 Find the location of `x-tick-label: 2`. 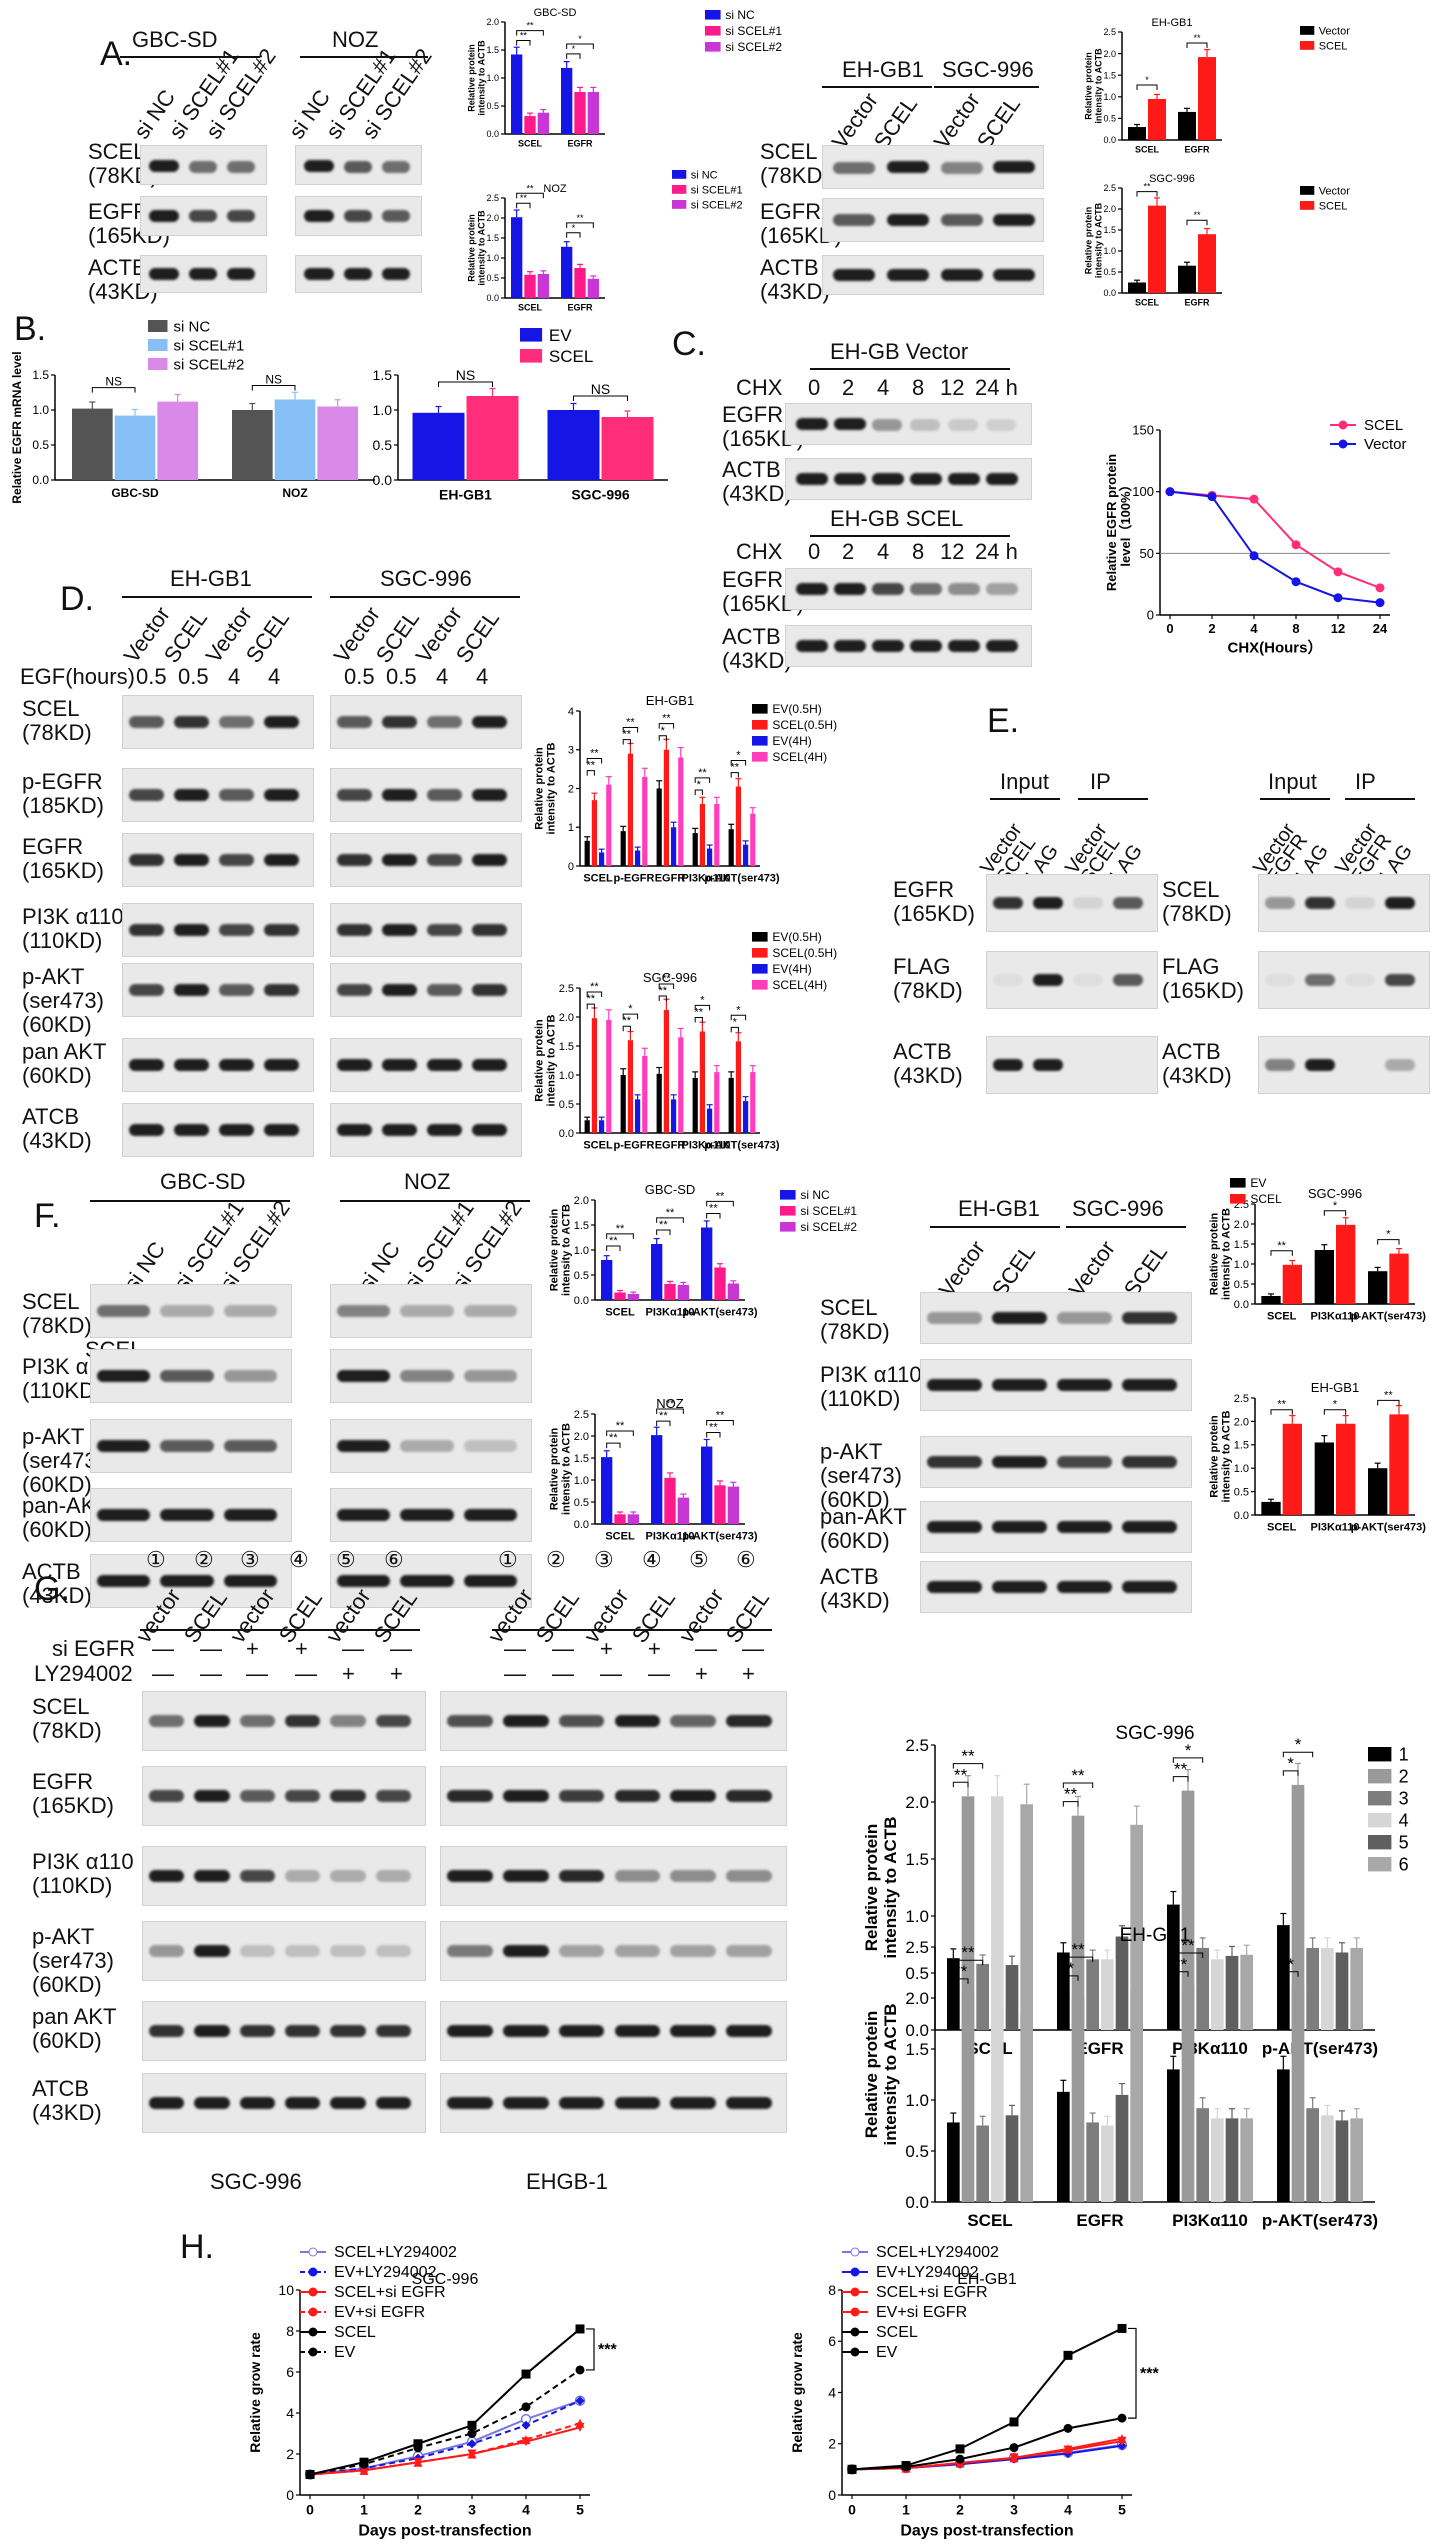

x-tick-label: 2 is located at coordinates (960, 2510).